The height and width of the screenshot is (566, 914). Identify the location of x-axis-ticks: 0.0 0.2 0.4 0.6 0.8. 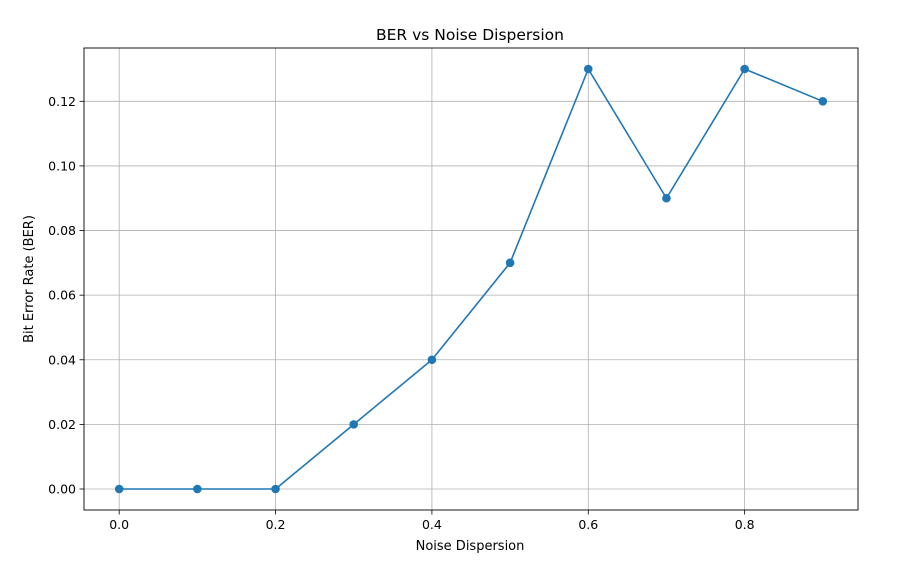
(432, 521).